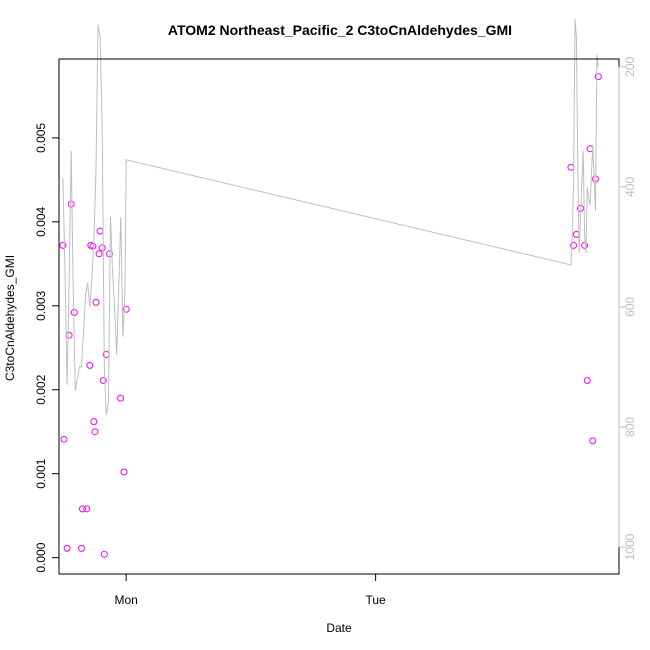 This screenshot has height=650, width=650. What do you see at coordinates (10, 318) in the screenshot?
I see `y-axis-label: C3toCnAldehydes_GMI` at bounding box center [10, 318].